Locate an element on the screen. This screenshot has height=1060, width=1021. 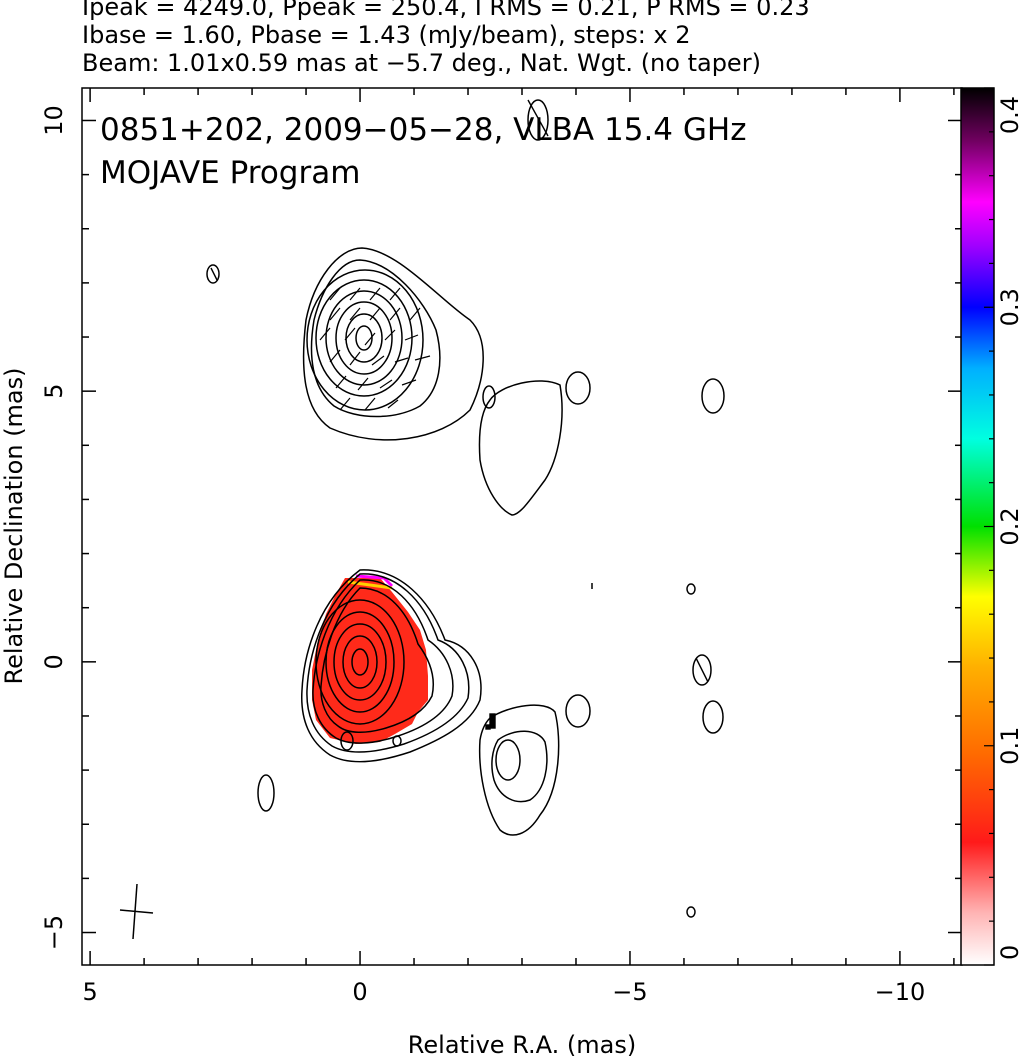
north-jet-contours is located at coordinates (393, 344).